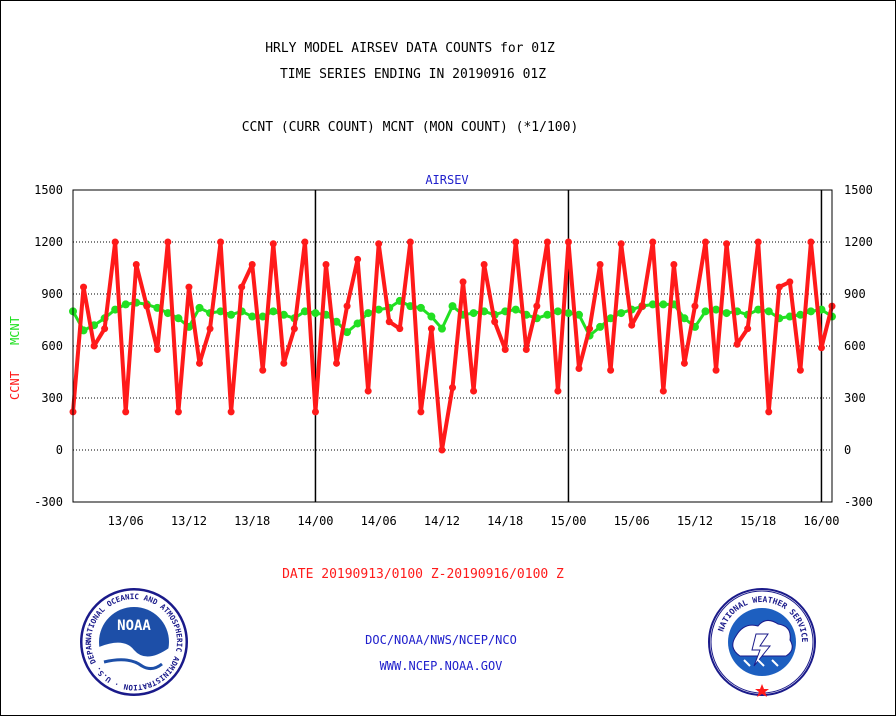 The width and height of the screenshot is (896, 716). Describe the element at coordinates (855, 346) in the screenshot. I see `y-tick-label-right: 600` at that location.